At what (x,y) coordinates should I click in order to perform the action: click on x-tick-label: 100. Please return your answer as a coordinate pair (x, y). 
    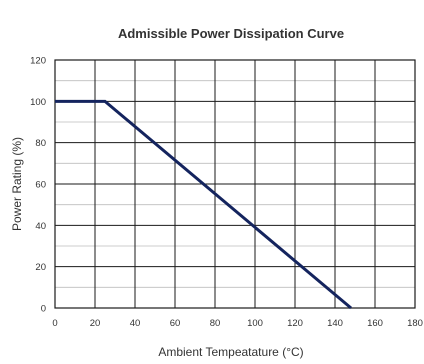
    Looking at the image, I should click on (255, 323).